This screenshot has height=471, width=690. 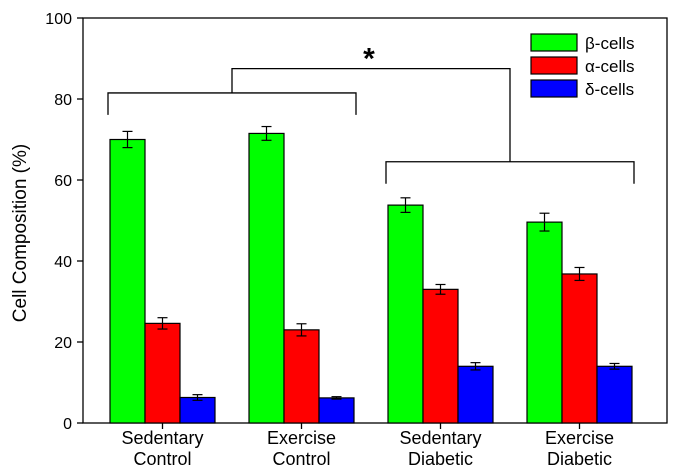 What do you see at coordinates (63, 343) in the screenshot?
I see `y-tick-label: 20` at bounding box center [63, 343].